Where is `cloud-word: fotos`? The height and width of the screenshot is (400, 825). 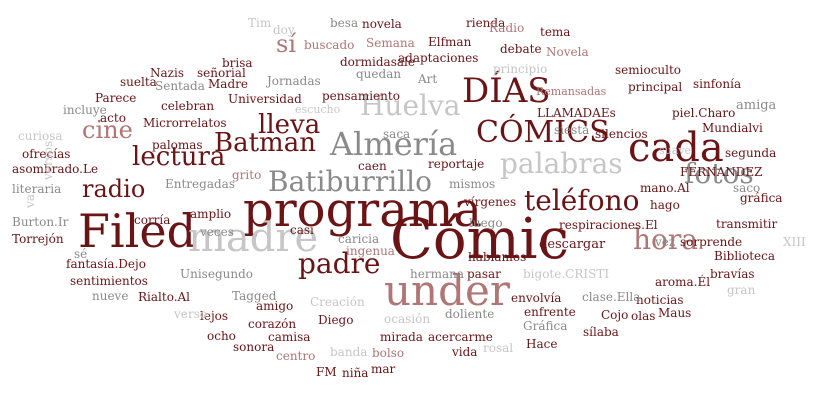
cloud-word: fotos is located at coordinates (719, 173).